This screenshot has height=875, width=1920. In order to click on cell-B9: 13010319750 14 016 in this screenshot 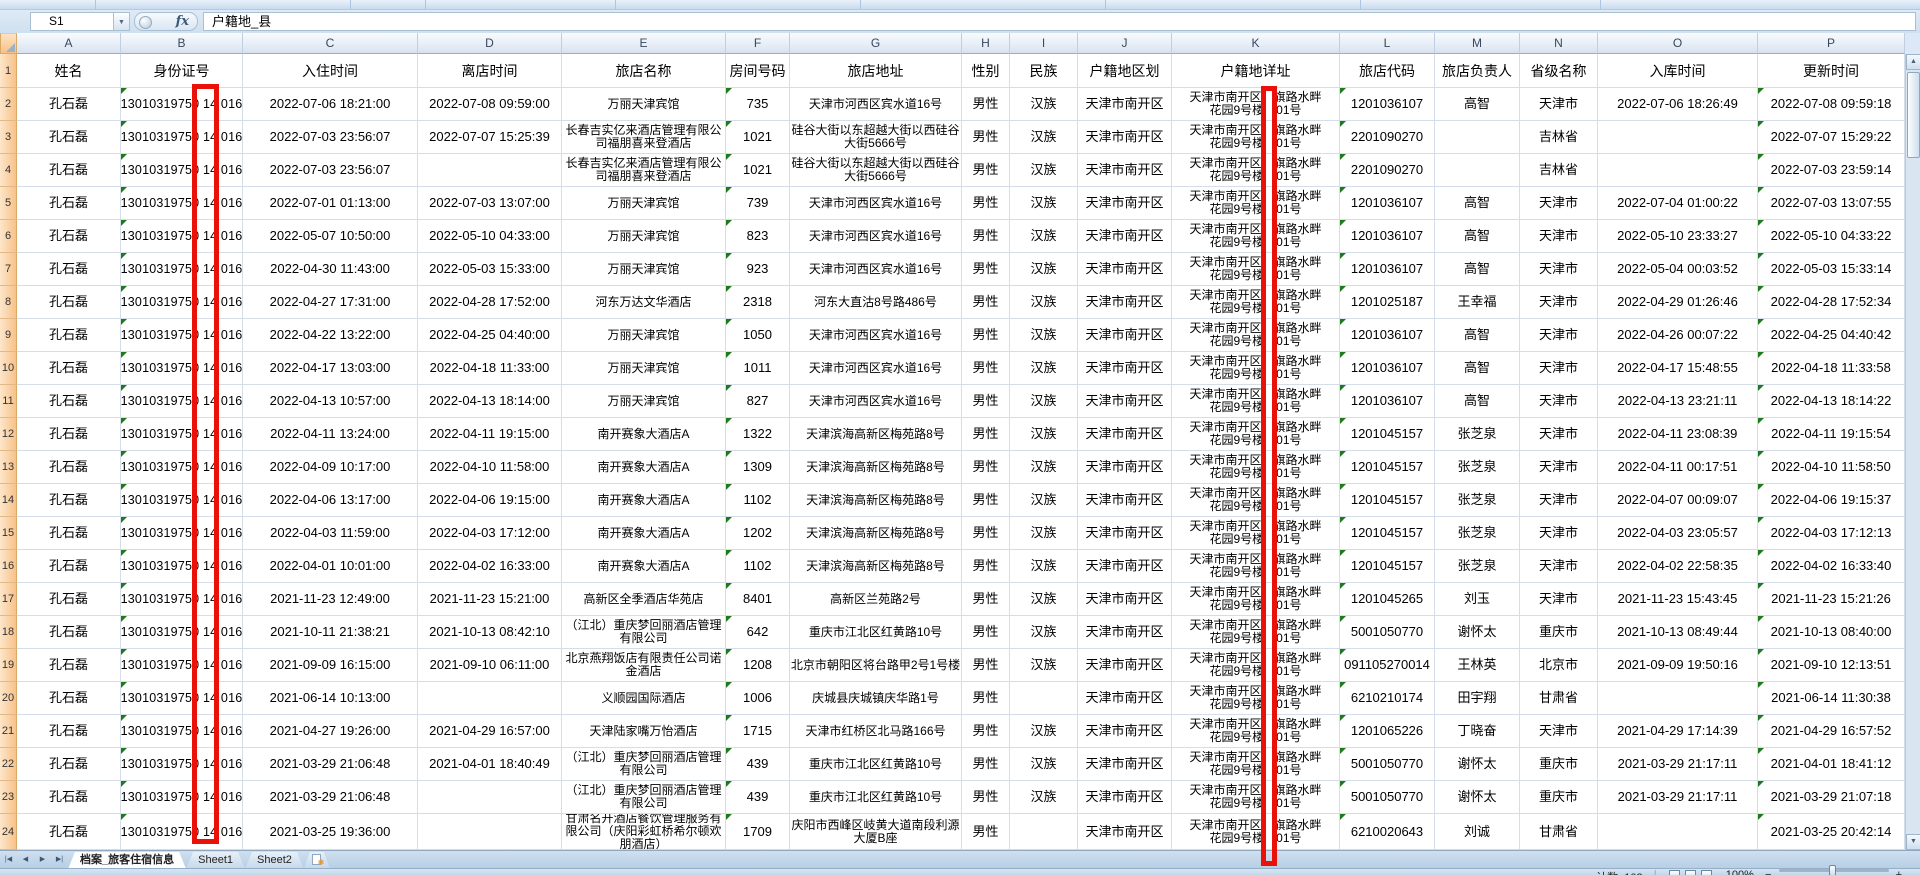, I will do `click(182, 335)`.